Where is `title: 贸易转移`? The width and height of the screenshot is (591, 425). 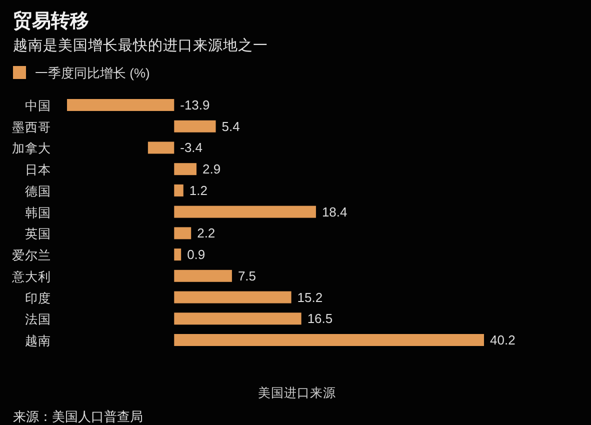
title: 贸易转移 is located at coordinates (51, 21).